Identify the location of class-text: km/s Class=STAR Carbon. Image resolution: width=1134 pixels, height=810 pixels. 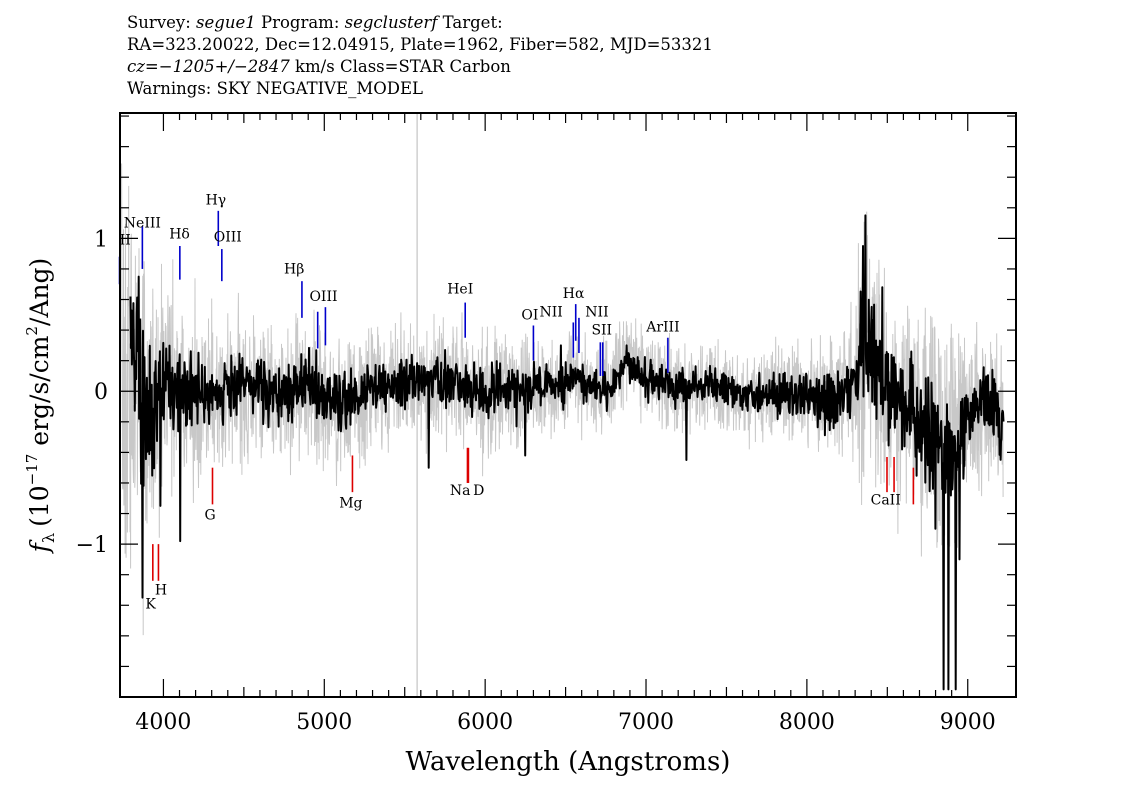
(400, 66).